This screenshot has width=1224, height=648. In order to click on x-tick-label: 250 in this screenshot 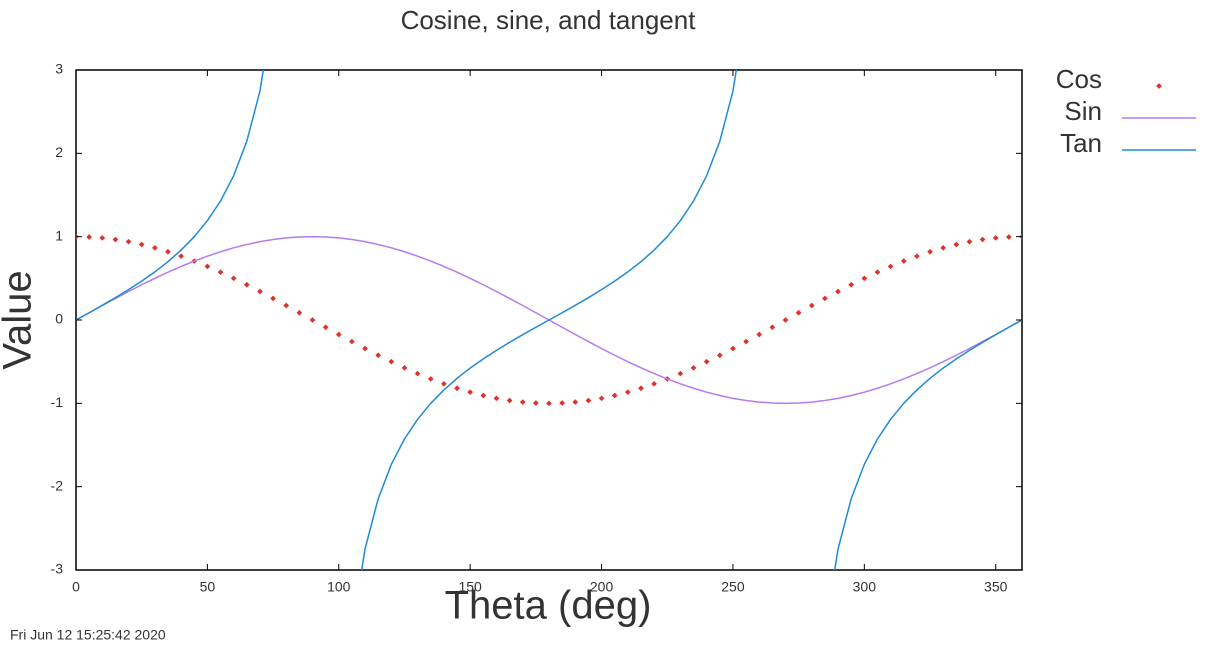, I will do `click(733, 587)`.